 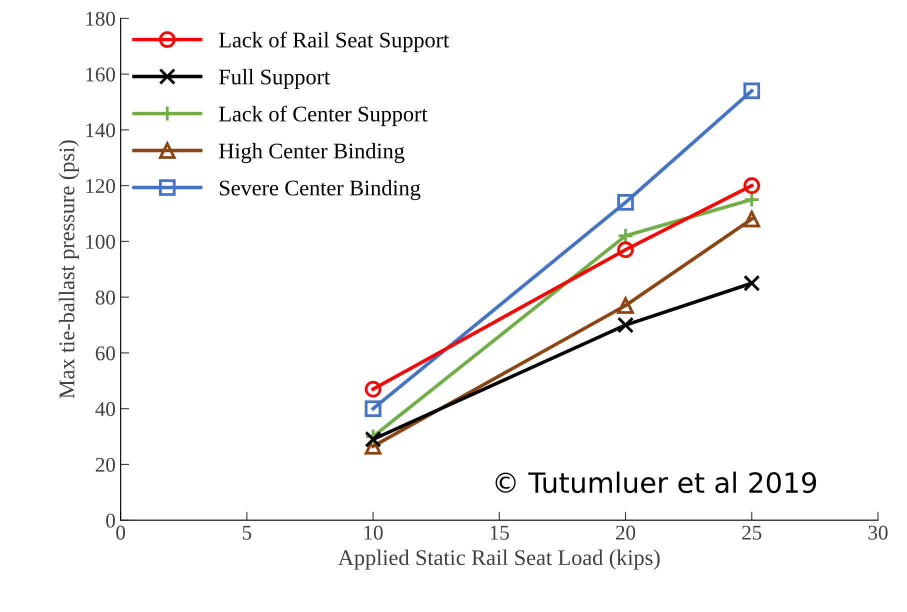 What do you see at coordinates (878, 533) in the screenshot?
I see `x-tick-label: 30` at bounding box center [878, 533].